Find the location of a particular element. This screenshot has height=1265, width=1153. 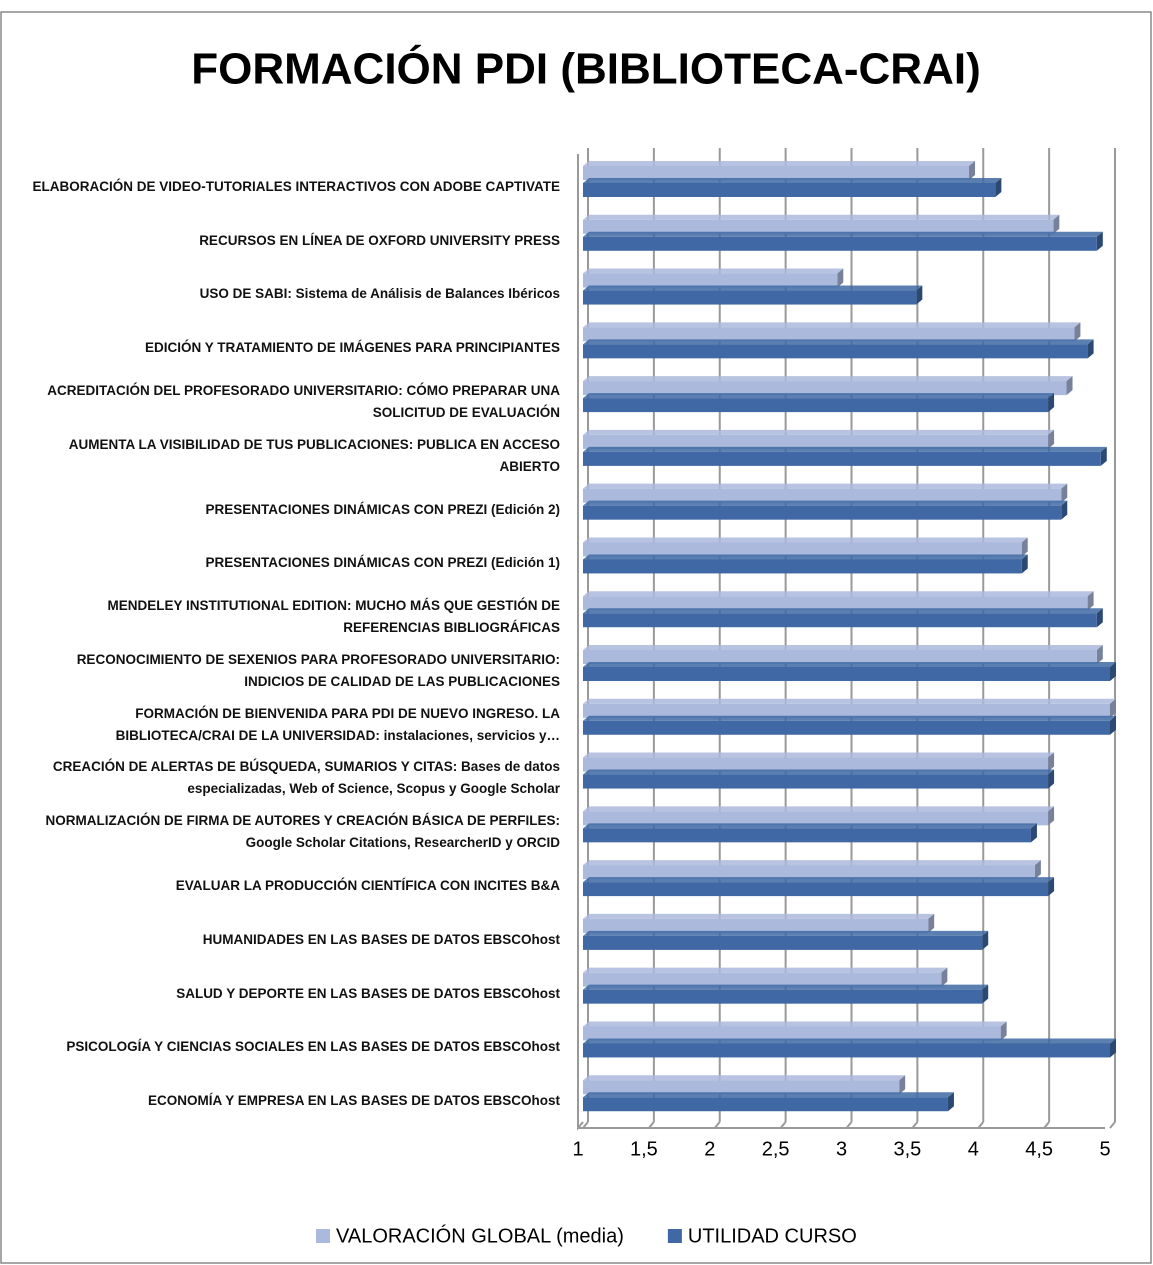

x-tick-label: 2,5 is located at coordinates (776, 1149).